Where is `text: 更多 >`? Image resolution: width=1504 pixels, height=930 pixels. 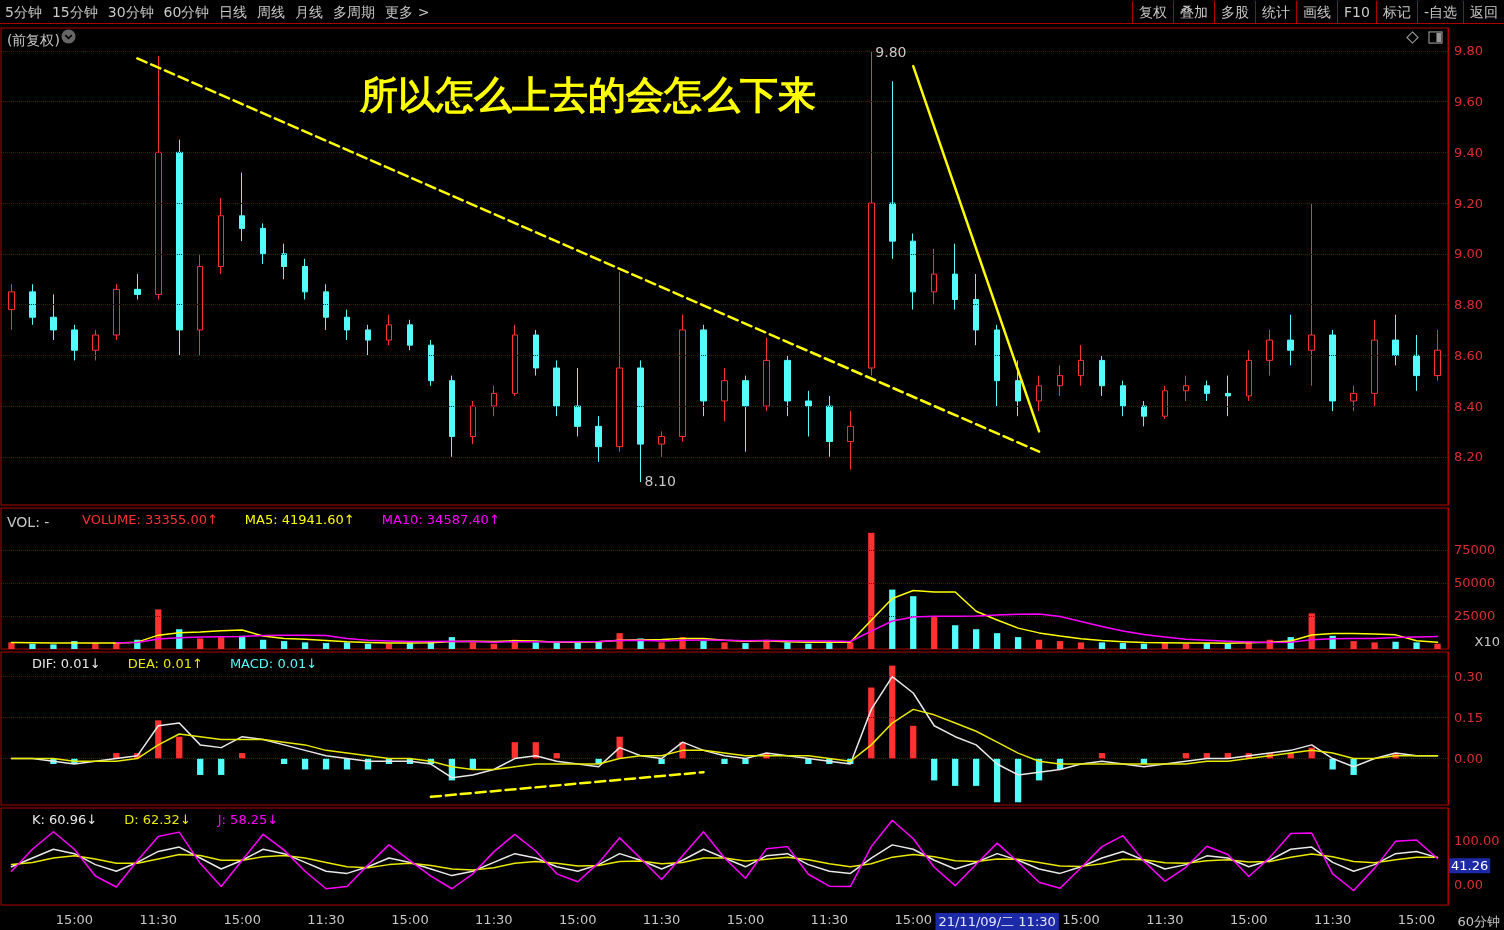 text: 更多 > is located at coordinates (407, 12).